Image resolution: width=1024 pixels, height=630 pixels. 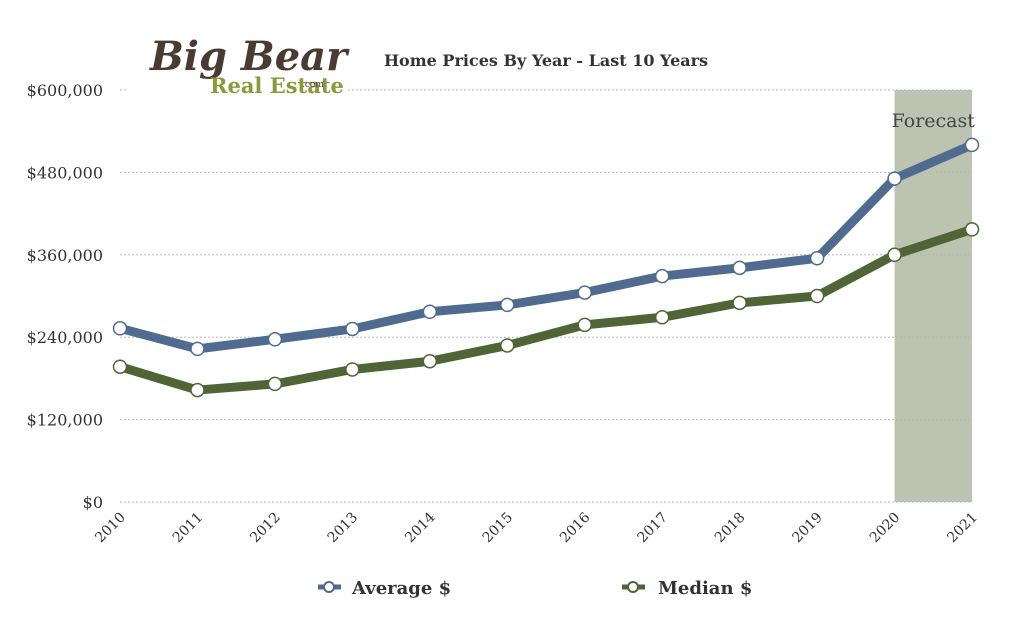 What do you see at coordinates (313, 85) in the screenshot?
I see `logo-suffix: .com` at bounding box center [313, 85].